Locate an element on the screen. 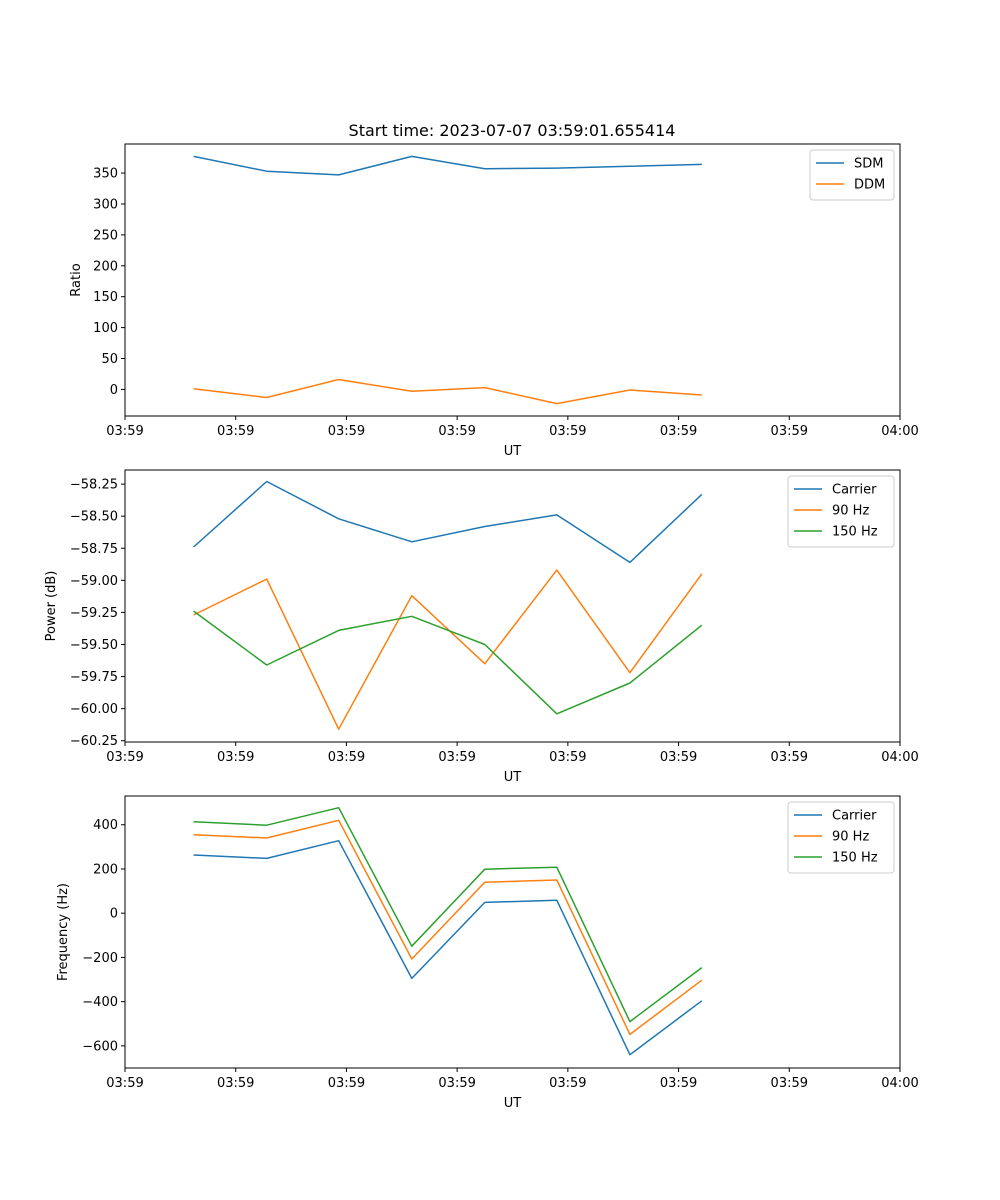 The height and width of the screenshot is (1200, 1000). y-tick-label: 150 is located at coordinates (105, 297).